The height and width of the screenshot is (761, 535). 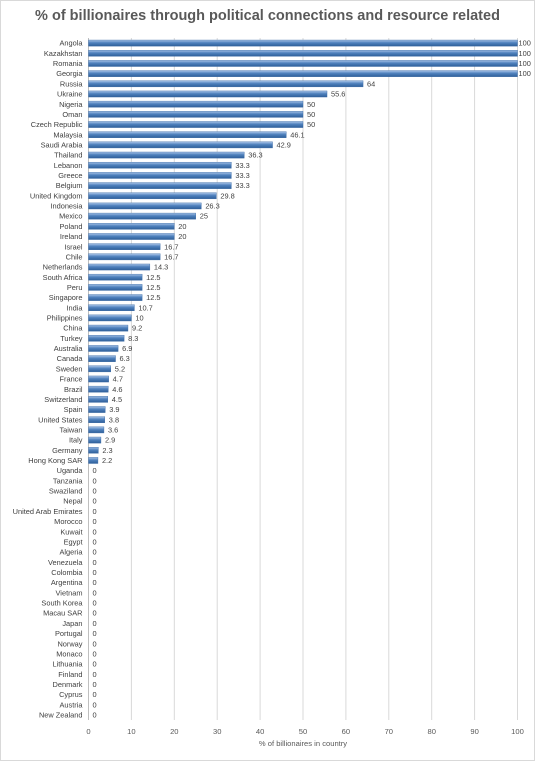 I want to click on category-label: Italy, so click(x=76, y=440).